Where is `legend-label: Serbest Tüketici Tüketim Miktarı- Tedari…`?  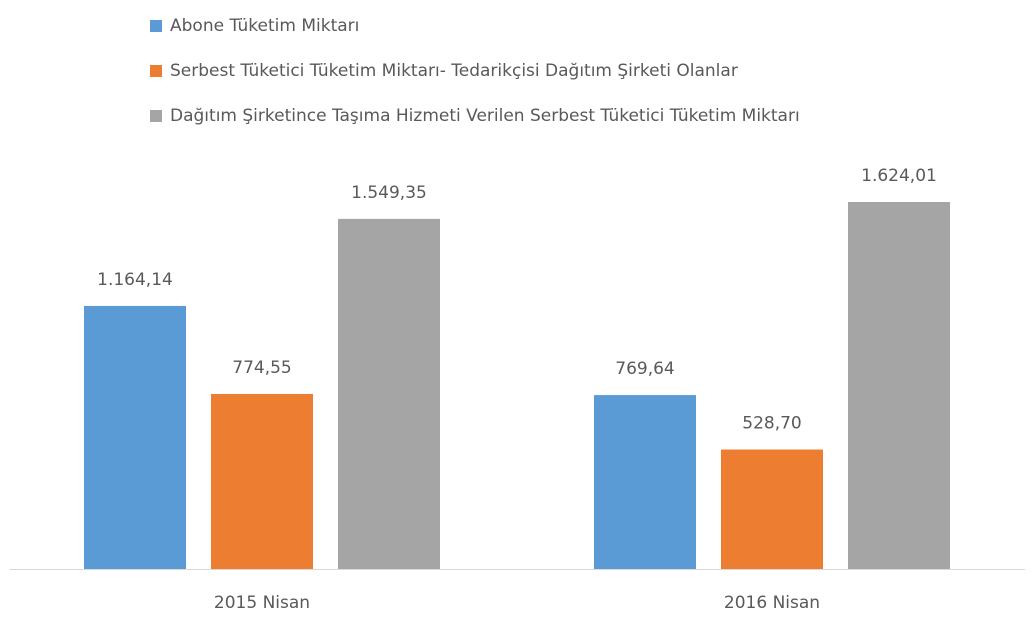
legend-label: Serbest Tüketici Tüketim Miktarı- Tedari… is located at coordinates (454, 71).